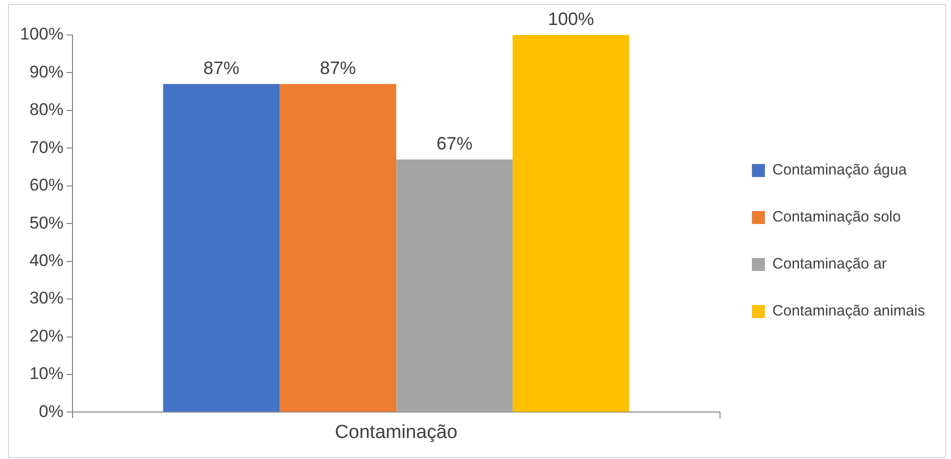  Describe the element at coordinates (46, 72) in the screenshot. I see `y-tick-label: 90%` at that location.